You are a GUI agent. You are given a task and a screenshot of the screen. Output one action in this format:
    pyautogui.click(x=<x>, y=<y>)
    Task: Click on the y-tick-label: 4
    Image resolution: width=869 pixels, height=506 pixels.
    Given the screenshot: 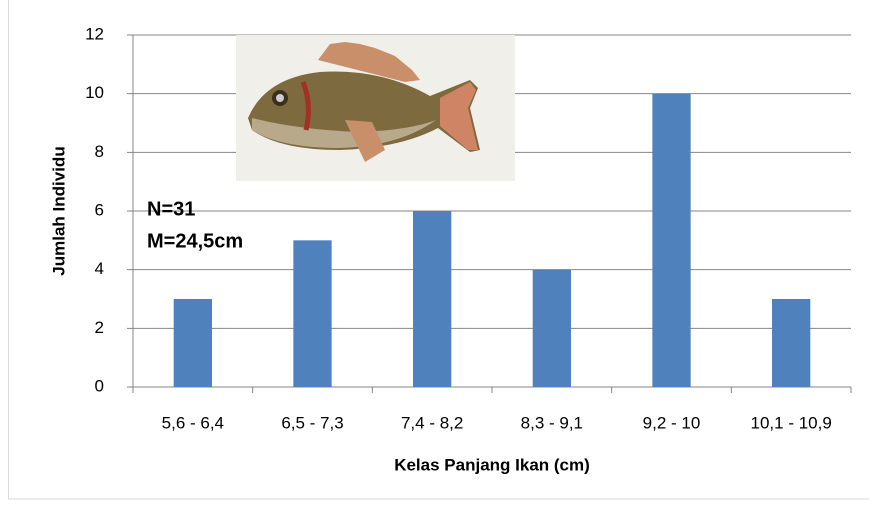 What is the action you would take?
    pyautogui.click(x=99, y=268)
    